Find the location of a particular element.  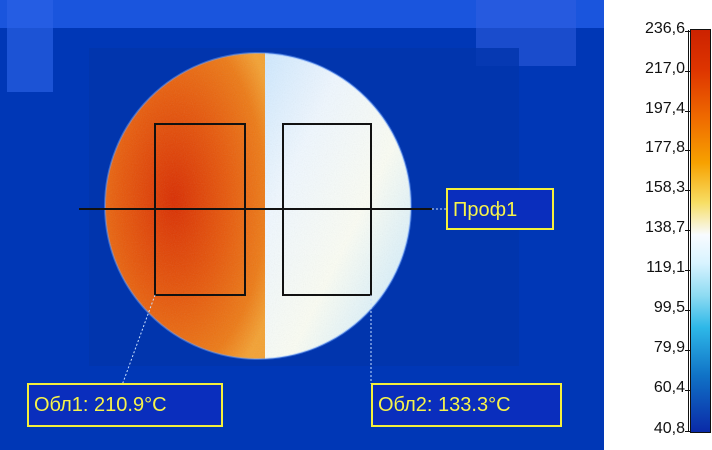

area1-leader-line is located at coordinates (138, 341).